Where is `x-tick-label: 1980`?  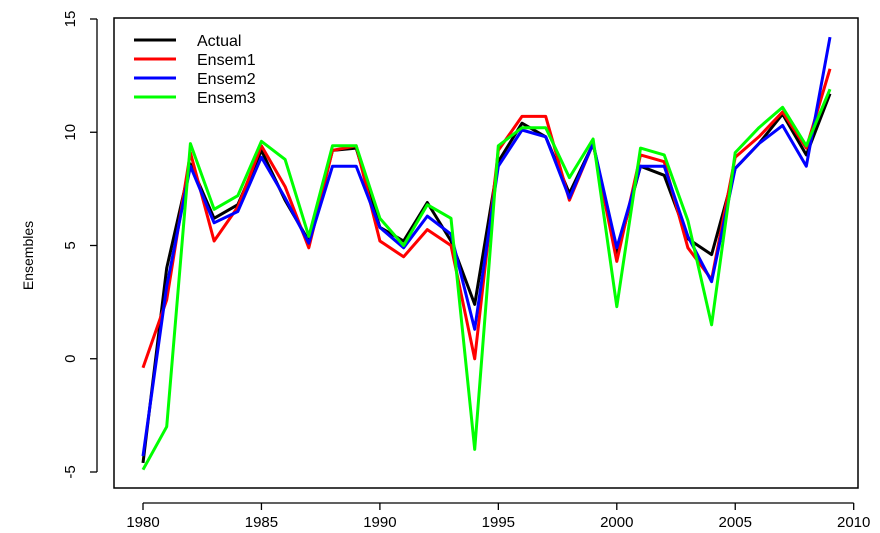
x-tick-label: 1980 is located at coordinates (142, 522).